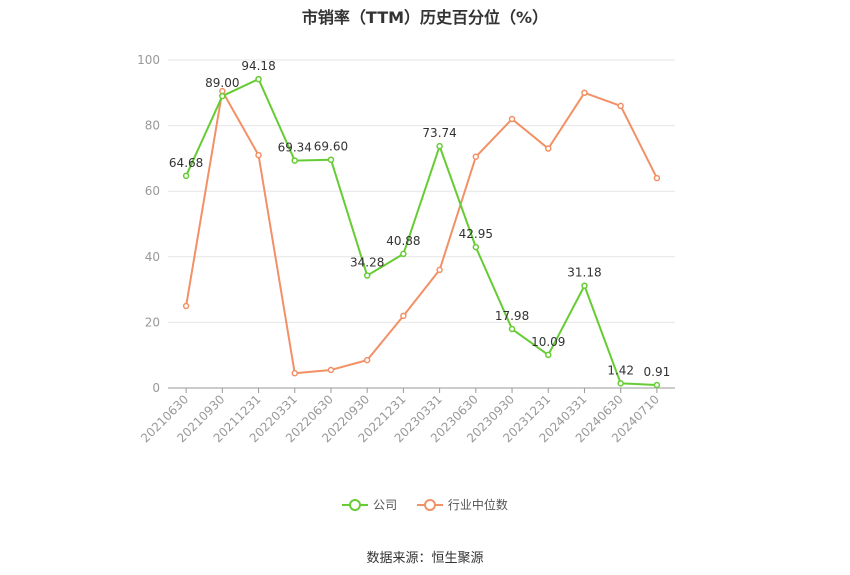  Describe the element at coordinates (385, 505) in the screenshot. I see `legend-label-company: 公司` at that location.